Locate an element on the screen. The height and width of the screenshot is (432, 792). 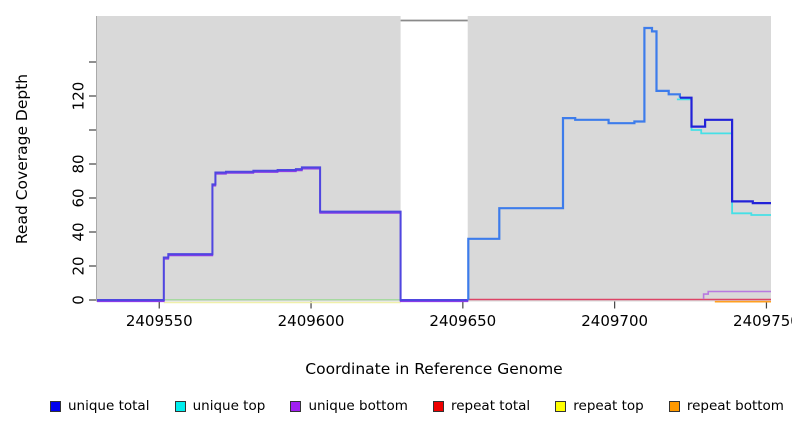
y-tick-label: 40 is located at coordinates (79, 231).